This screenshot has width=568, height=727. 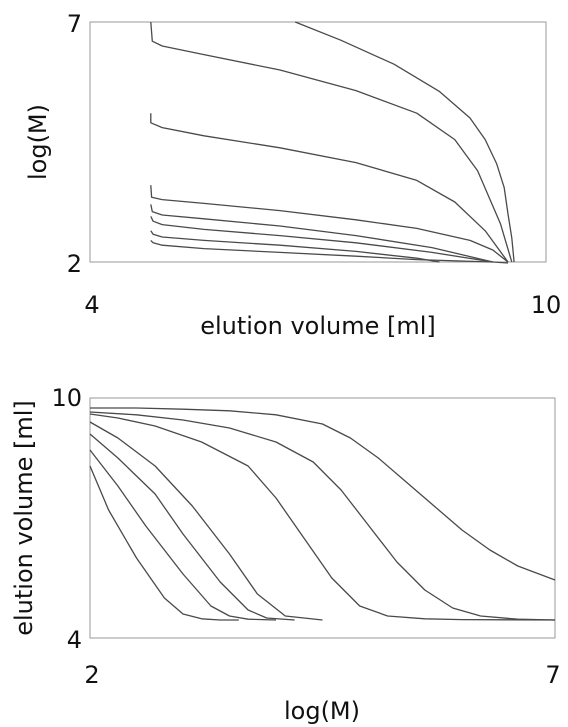 What do you see at coordinates (546, 305) in the screenshot?
I see `top-xtick-max: 10` at bounding box center [546, 305].